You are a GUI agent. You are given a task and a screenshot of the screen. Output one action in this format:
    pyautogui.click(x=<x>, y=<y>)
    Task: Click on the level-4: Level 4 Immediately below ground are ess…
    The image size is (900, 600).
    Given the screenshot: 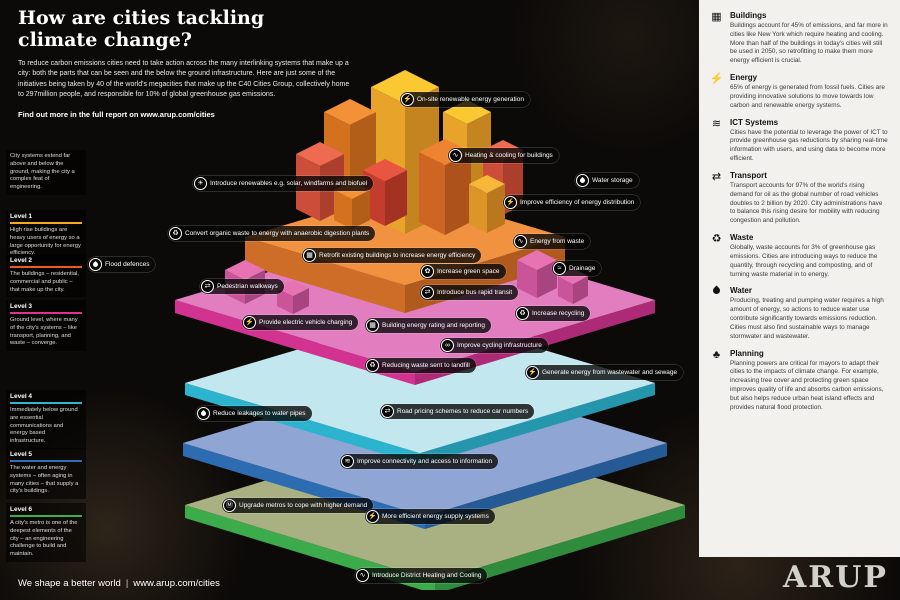 What is the action you would take?
    pyautogui.click(x=46, y=420)
    